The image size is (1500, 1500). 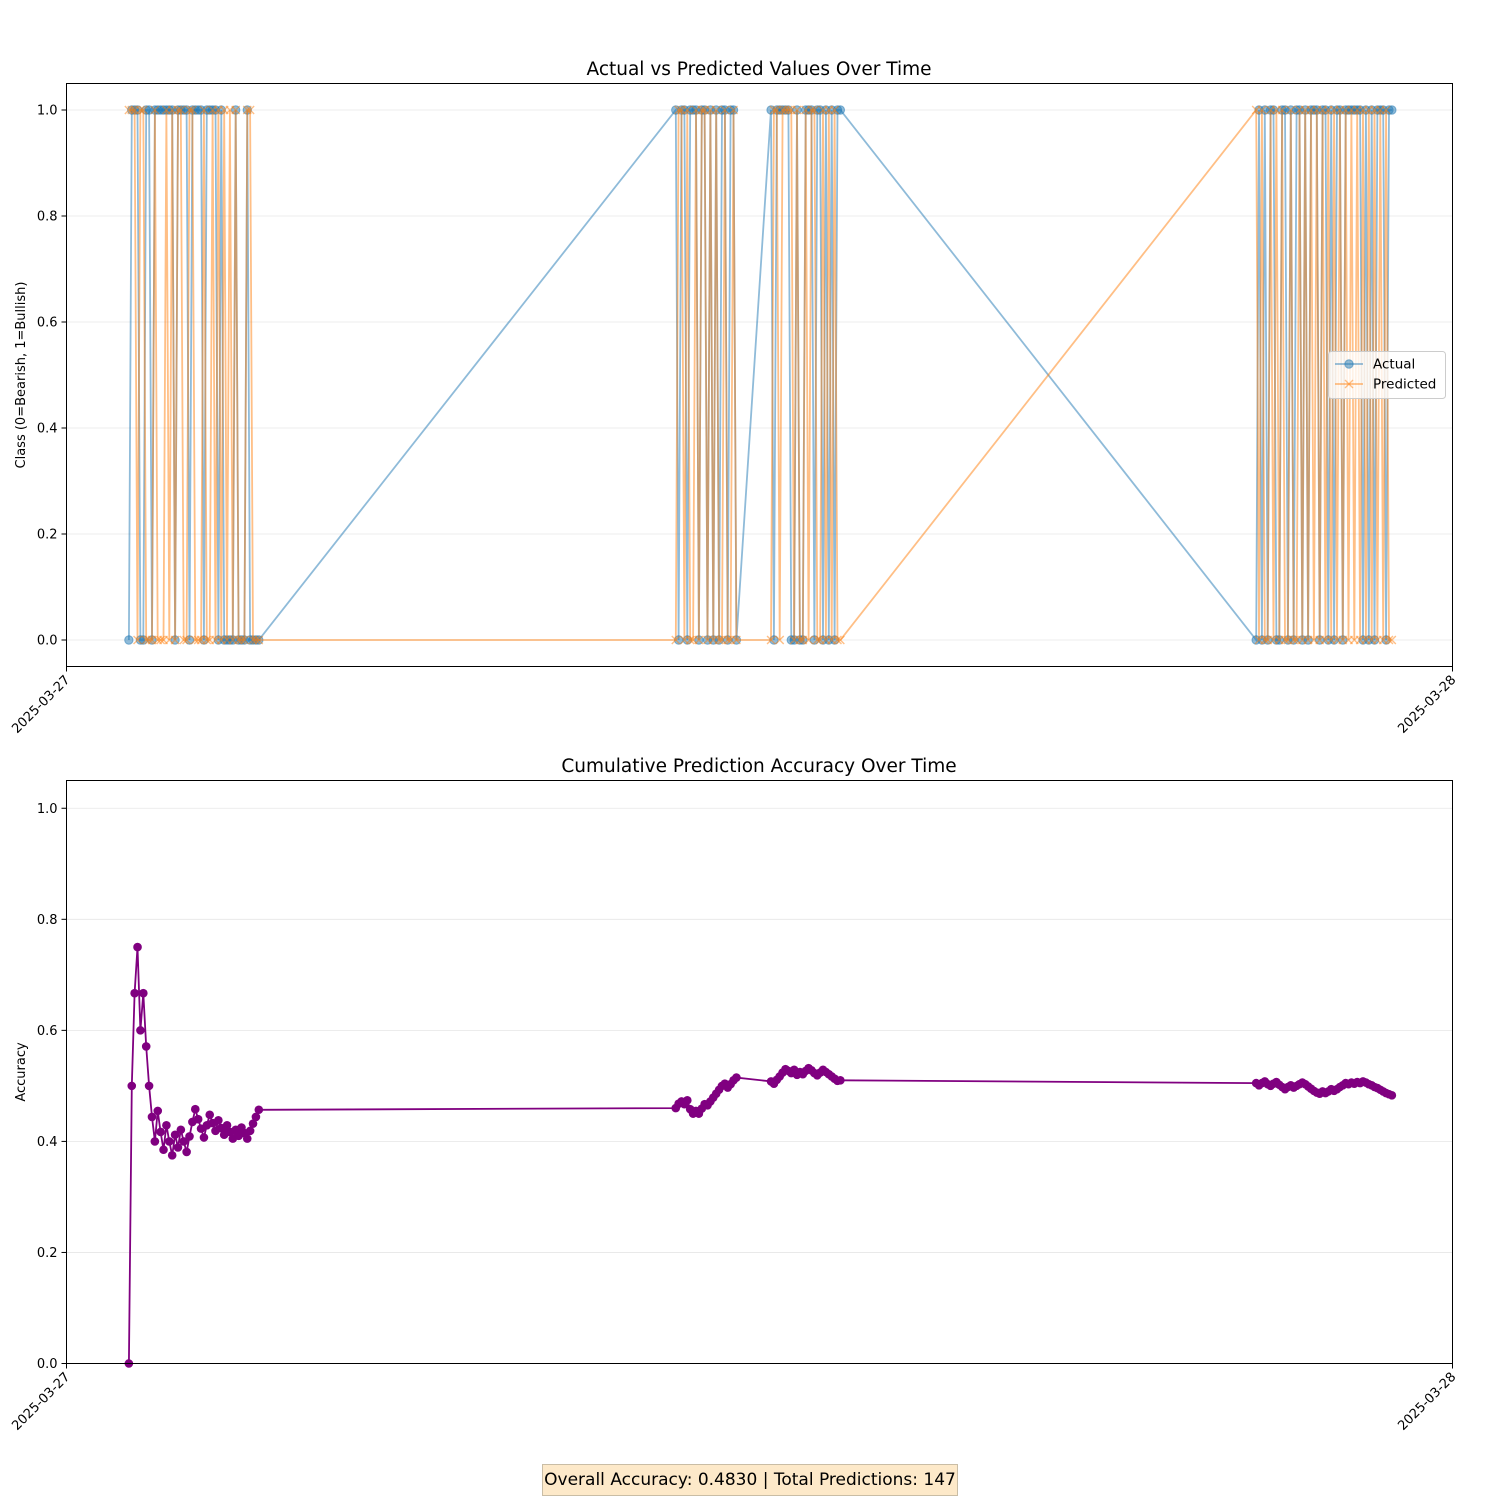 I want to click on chart1-legend: Actual Predicted, so click(x=1387, y=375).